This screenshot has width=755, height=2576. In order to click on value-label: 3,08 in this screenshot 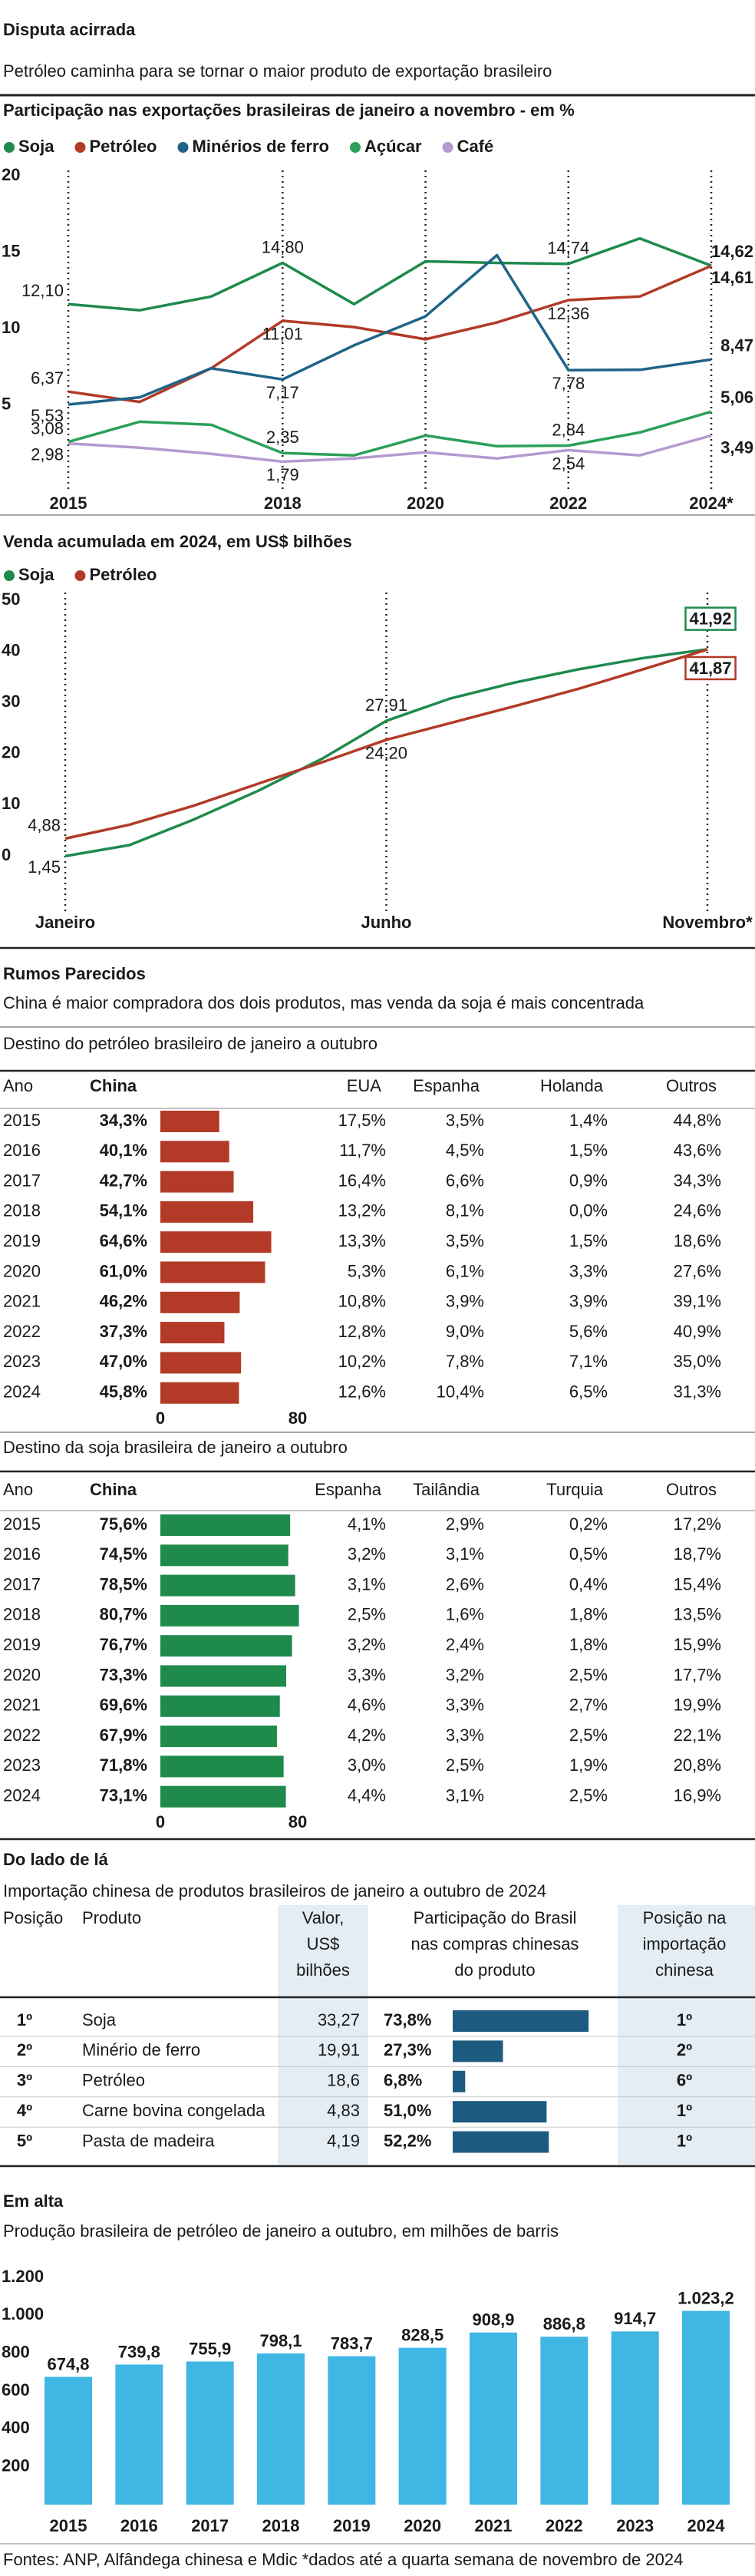, I will do `click(47, 428)`.